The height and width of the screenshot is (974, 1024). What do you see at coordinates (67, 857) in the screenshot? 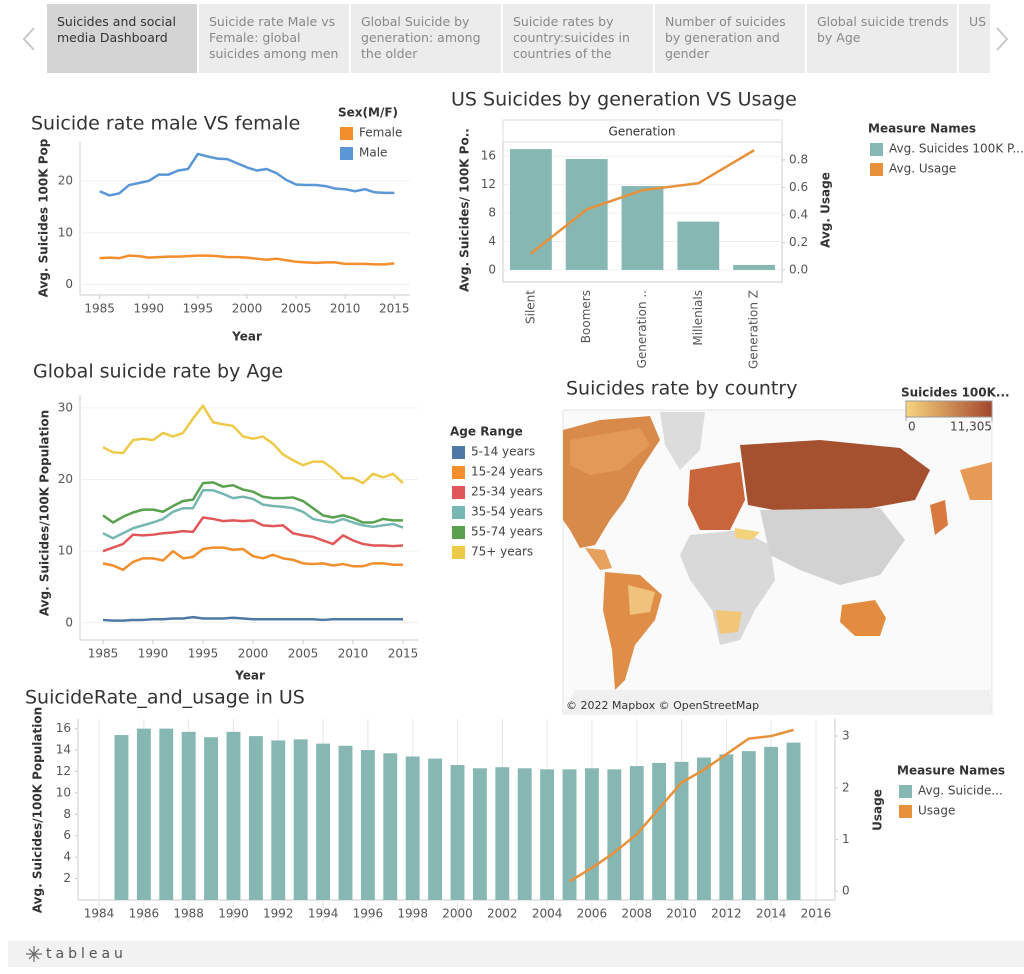
I see `y-tick-label: 4` at bounding box center [67, 857].